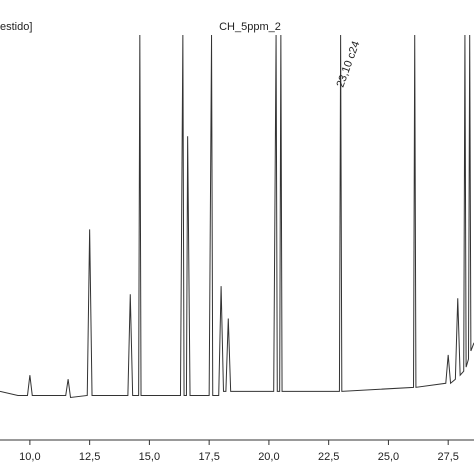 The image size is (474, 474). Describe the element at coordinates (29, 457) in the screenshot. I see `x-tick-label: 10,0` at that location.